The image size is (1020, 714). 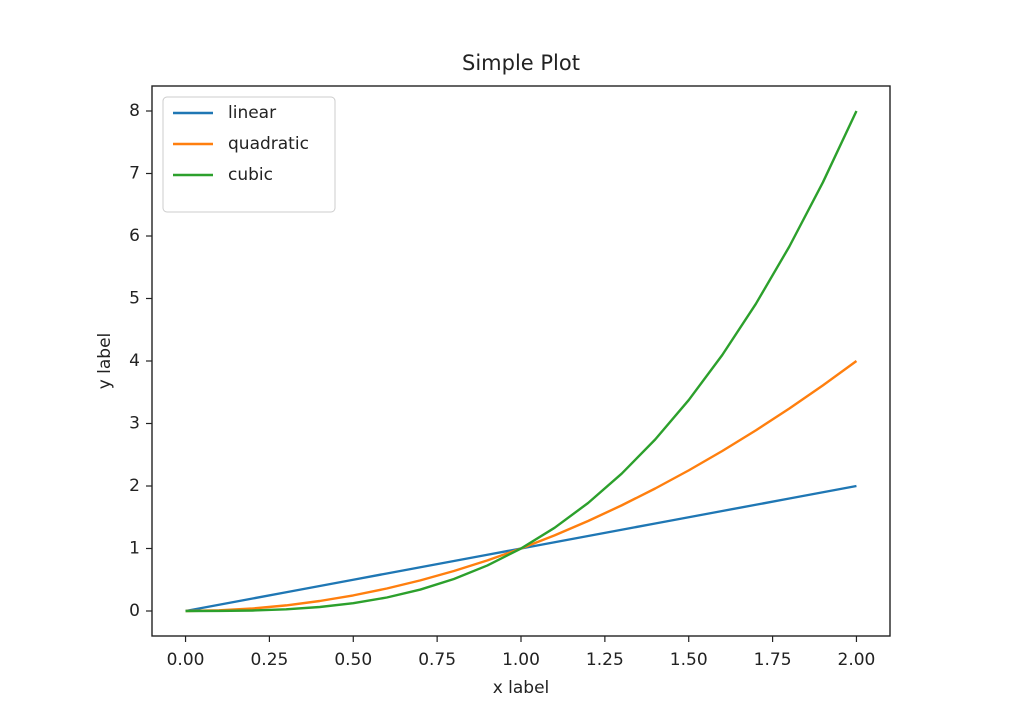 What do you see at coordinates (773, 660) in the screenshot?
I see `x-tick-label: 1.75` at bounding box center [773, 660].